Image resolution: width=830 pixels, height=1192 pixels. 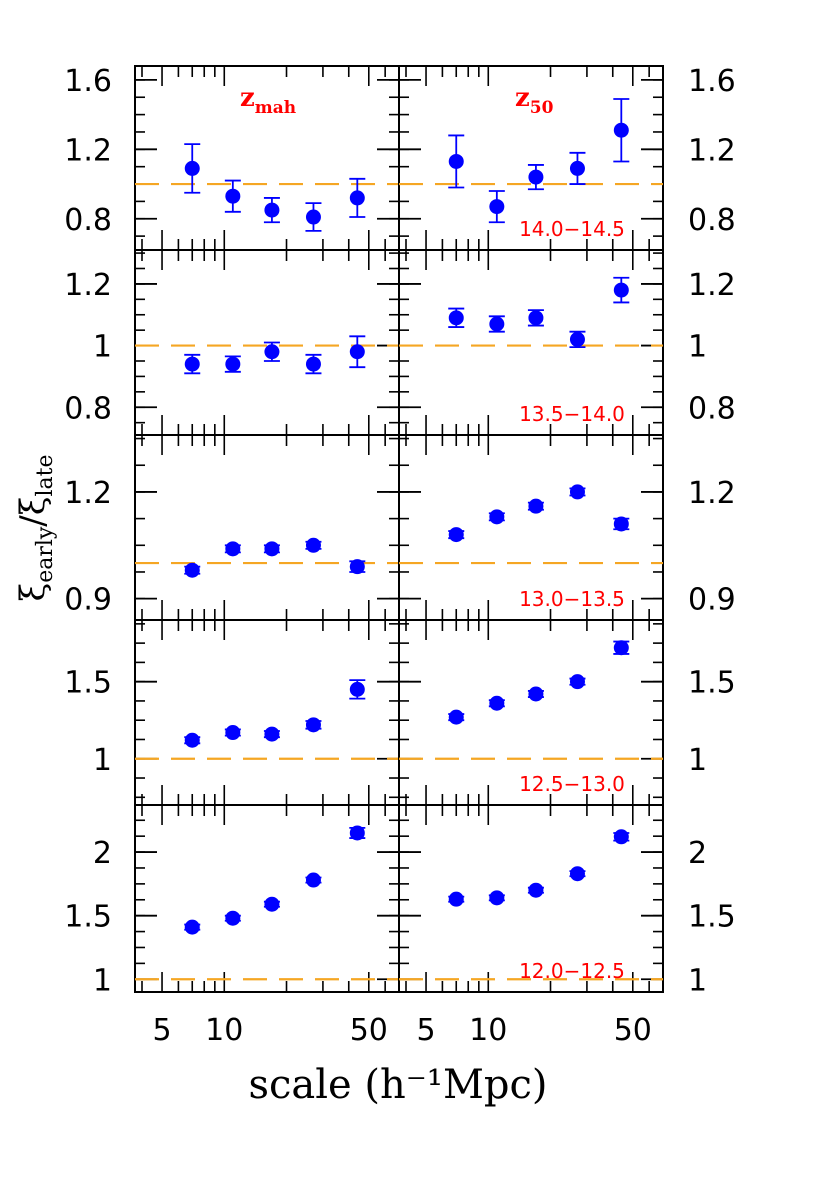 What do you see at coordinates (33, 505) in the screenshot?
I see `y-axis-label-main-2: ξ` at bounding box center [33, 505].